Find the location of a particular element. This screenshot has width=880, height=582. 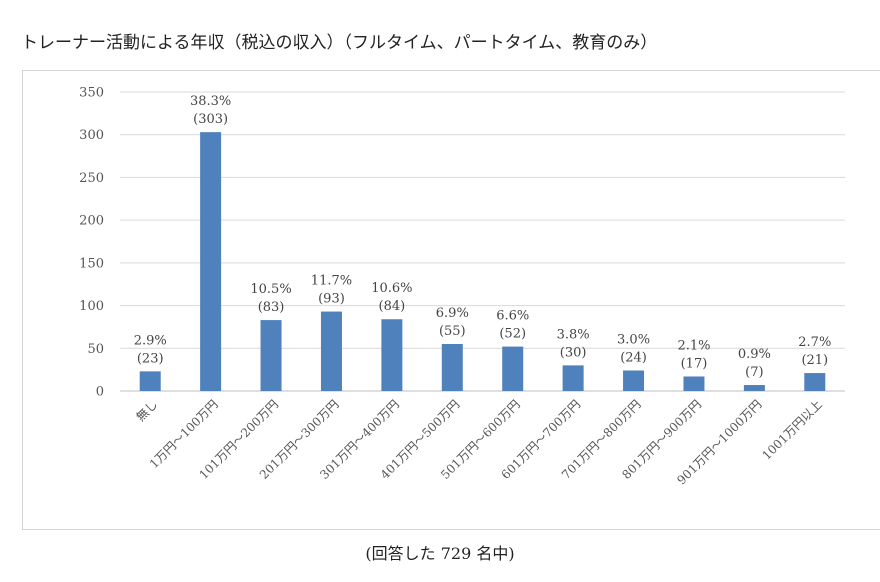

y-tick-label: 50 is located at coordinates (95, 349).